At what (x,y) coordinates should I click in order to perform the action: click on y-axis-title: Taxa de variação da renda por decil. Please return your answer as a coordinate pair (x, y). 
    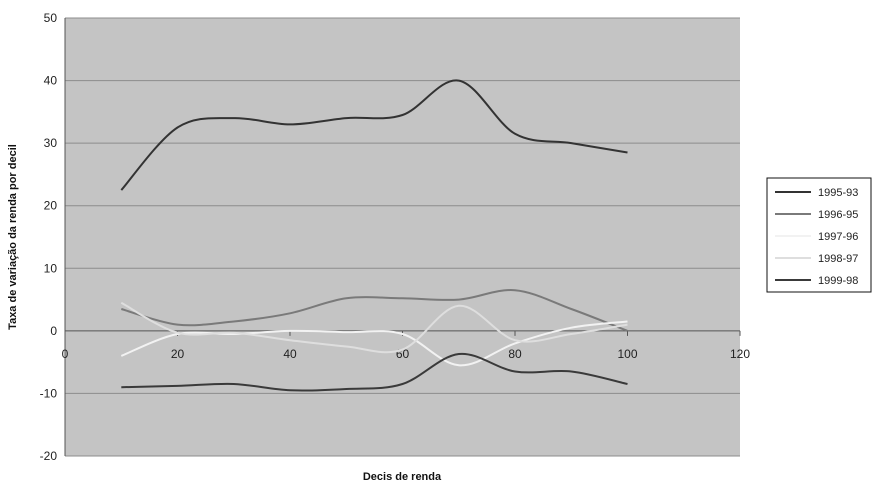
    Looking at the image, I should click on (13, 237).